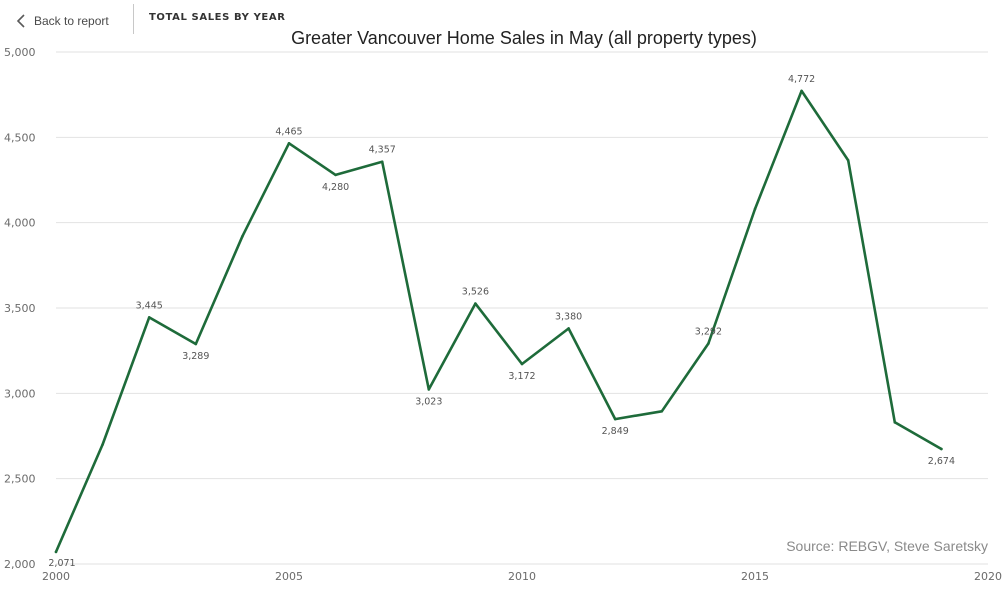 This screenshot has height=591, width=1005. I want to click on y-tick-label: 2,000, so click(20, 564).